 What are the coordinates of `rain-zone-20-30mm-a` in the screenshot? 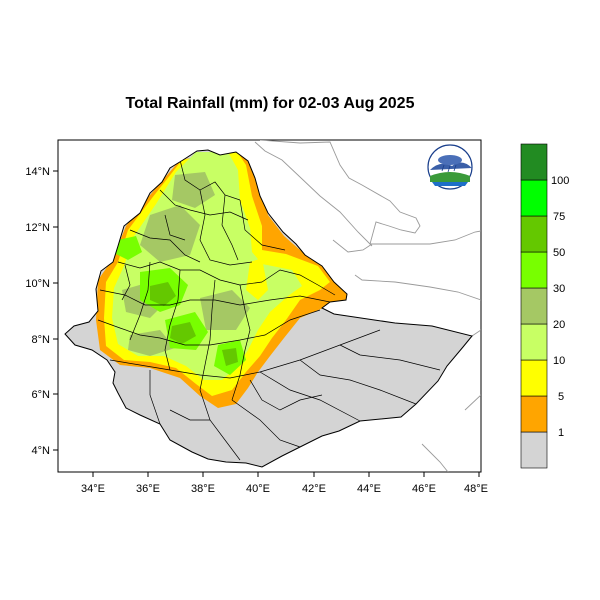 It's located at (170, 233).